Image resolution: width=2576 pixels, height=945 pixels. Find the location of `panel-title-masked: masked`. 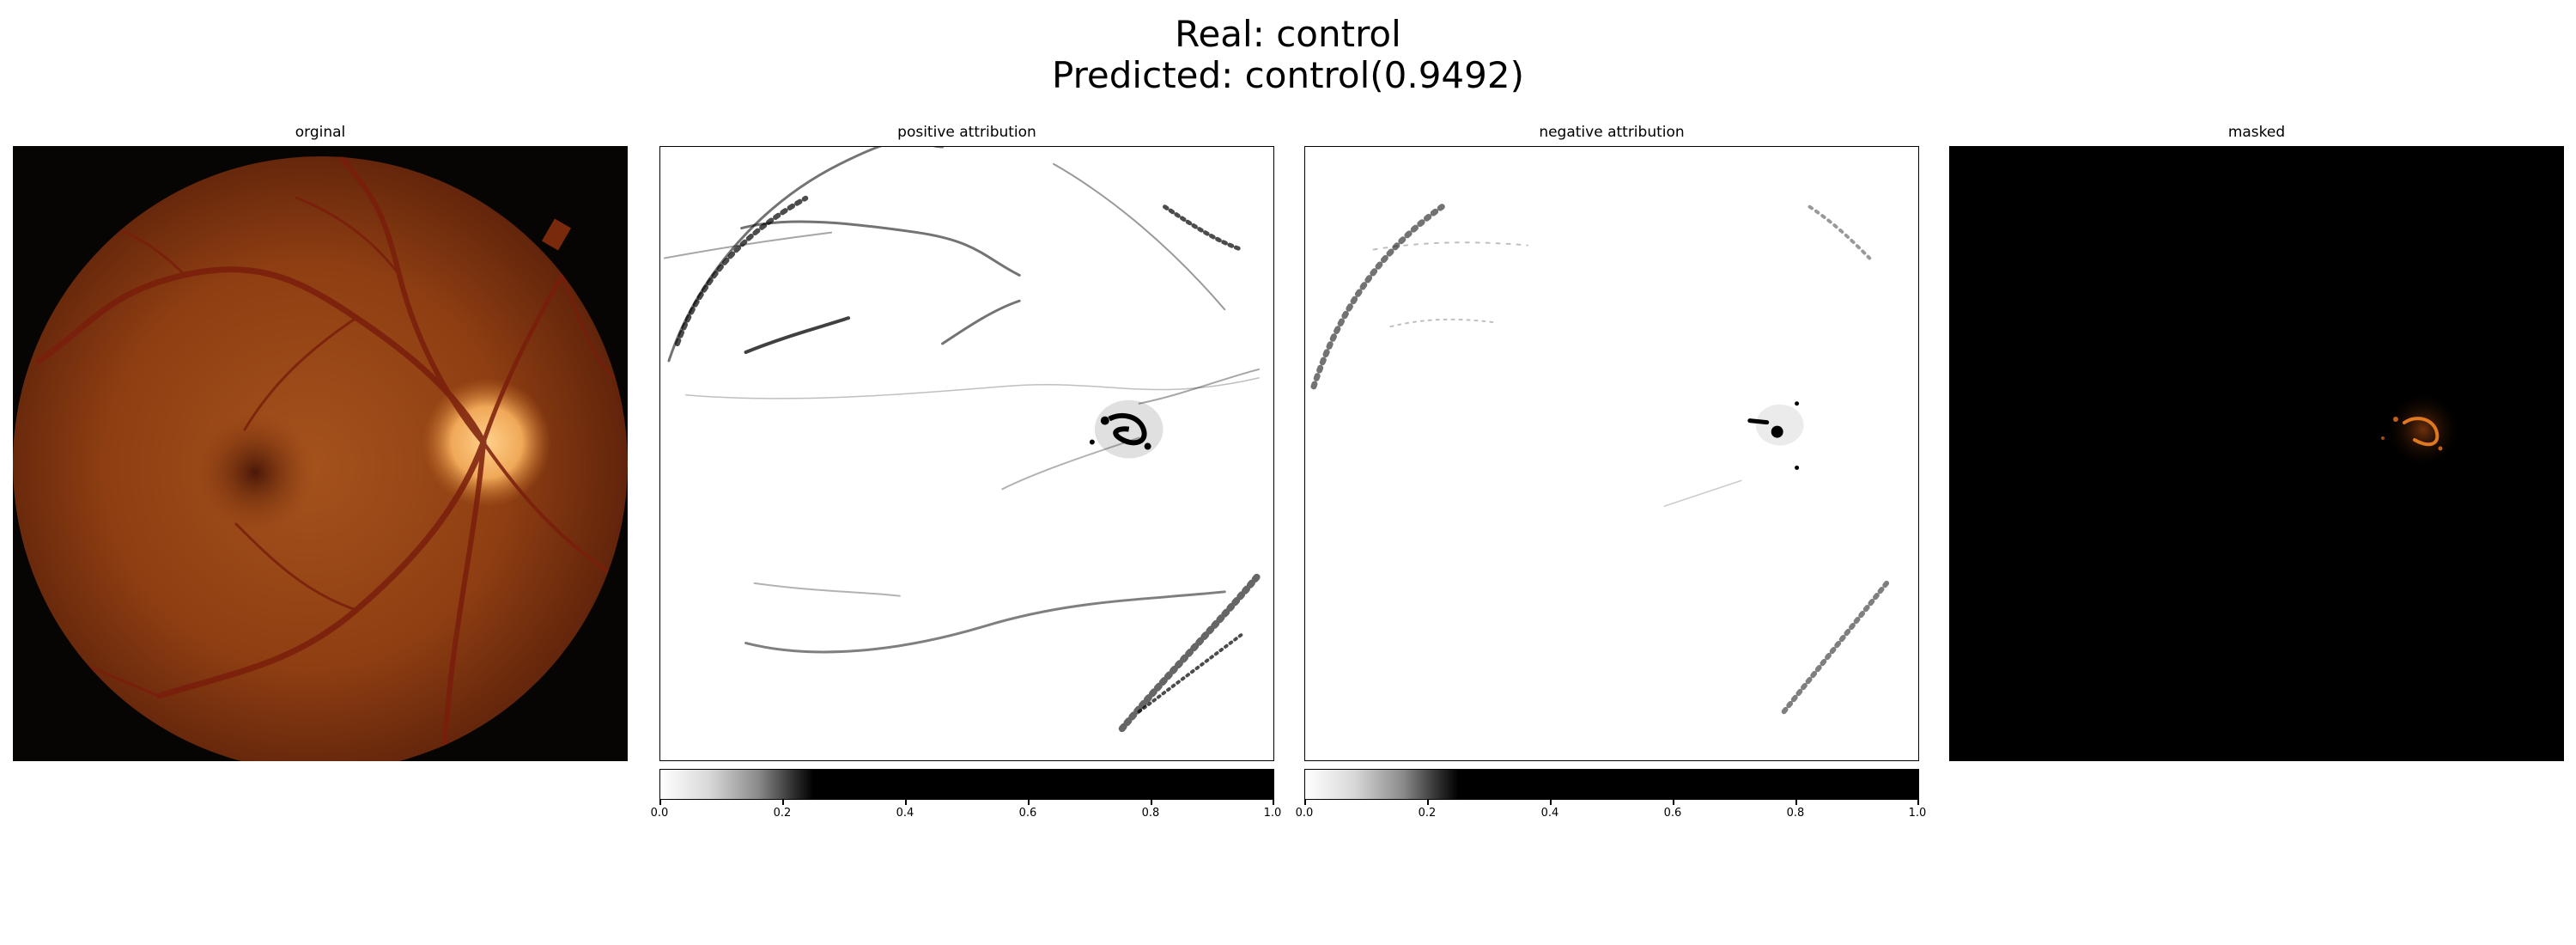

panel-title-masked: masked is located at coordinates (2257, 132).